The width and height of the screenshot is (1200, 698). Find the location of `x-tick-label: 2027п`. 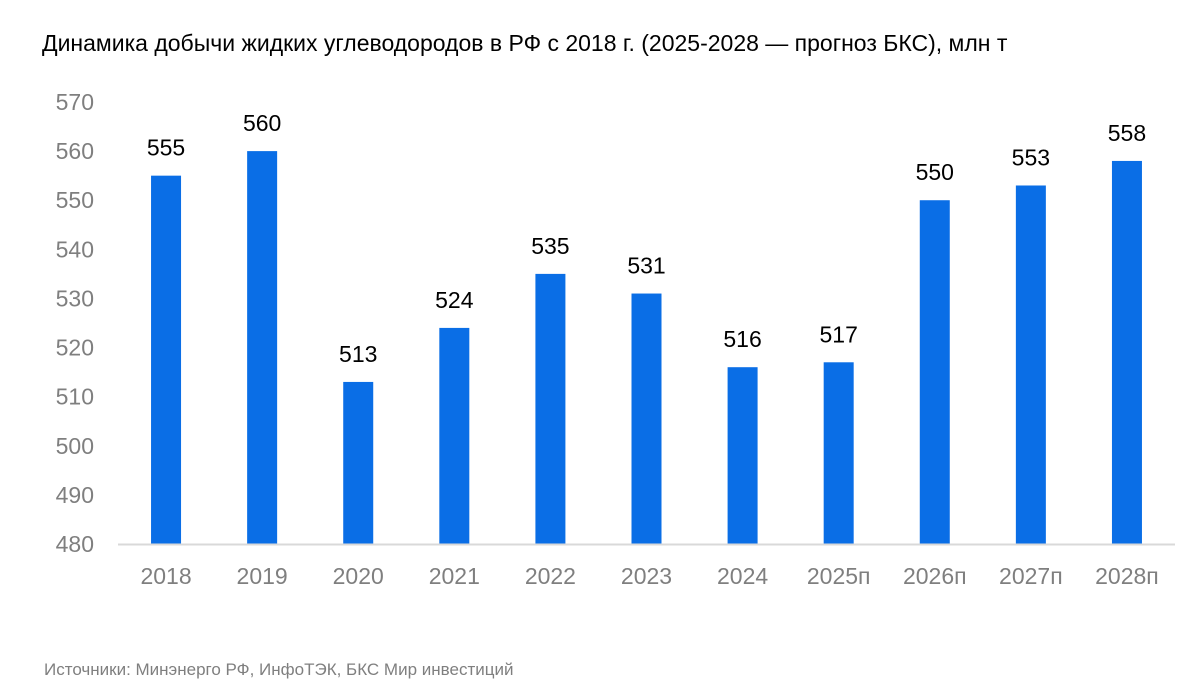

x-tick-label: 2027п is located at coordinates (1031, 576).